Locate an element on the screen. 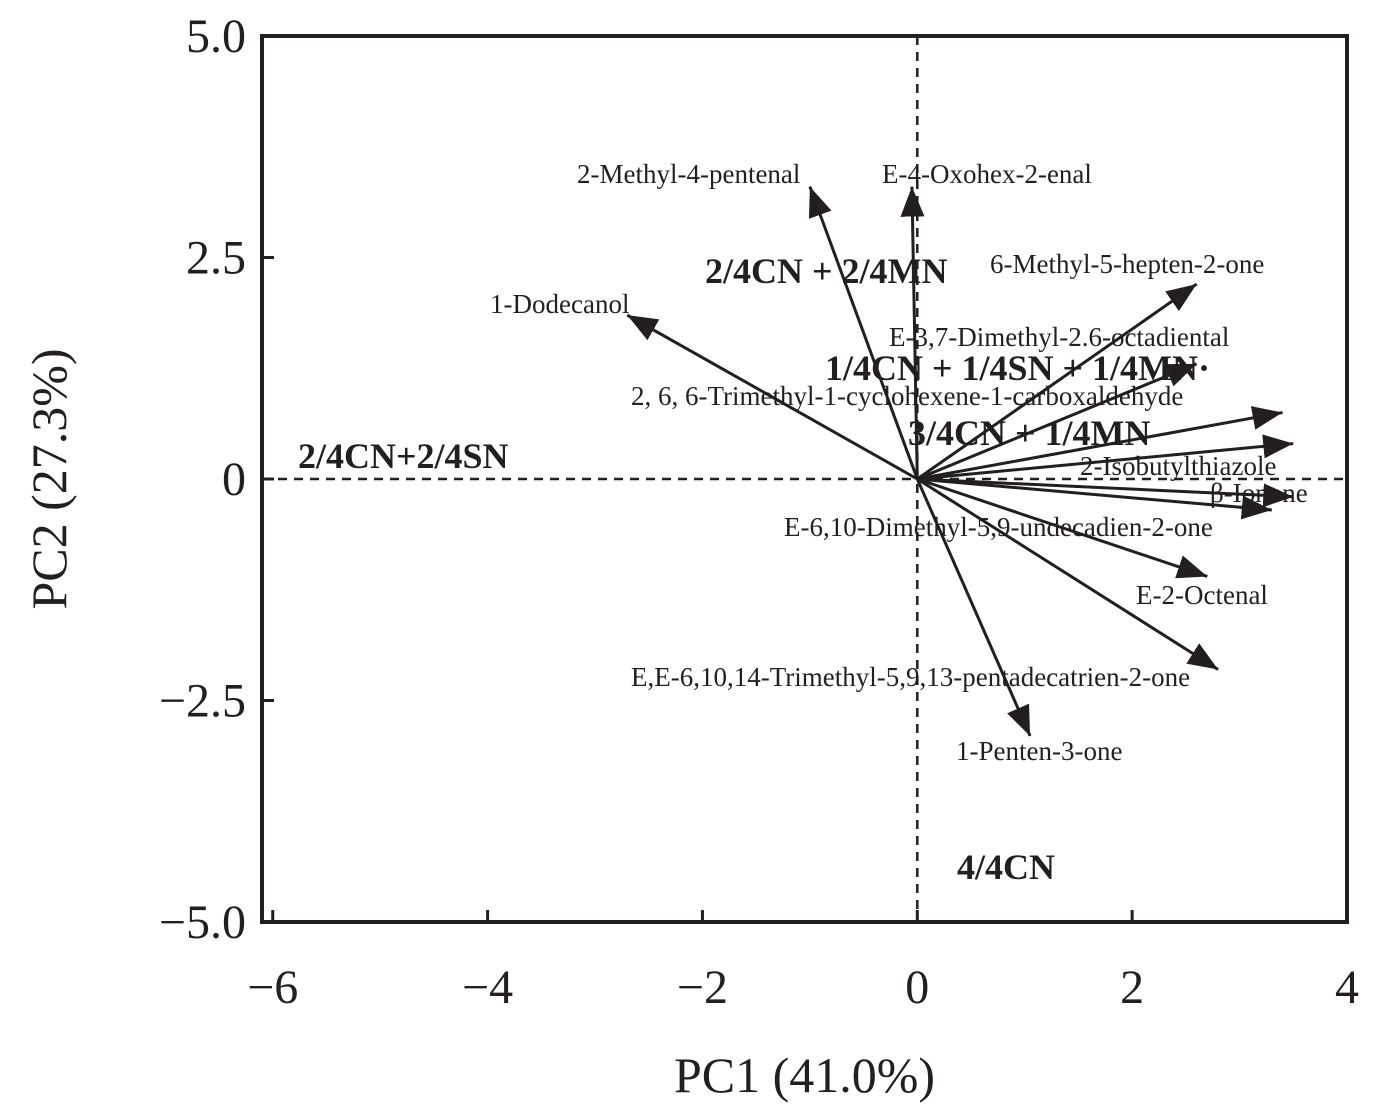 The image size is (1378, 1110). y-tick-label: −5.0 is located at coordinates (202, 922).